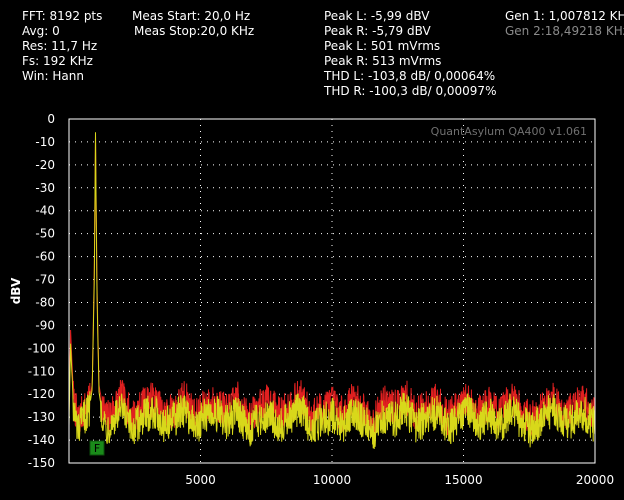 Image resolution: width=624 pixels, height=500 pixels. I want to click on x-tick-label: 20000, so click(595, 480).